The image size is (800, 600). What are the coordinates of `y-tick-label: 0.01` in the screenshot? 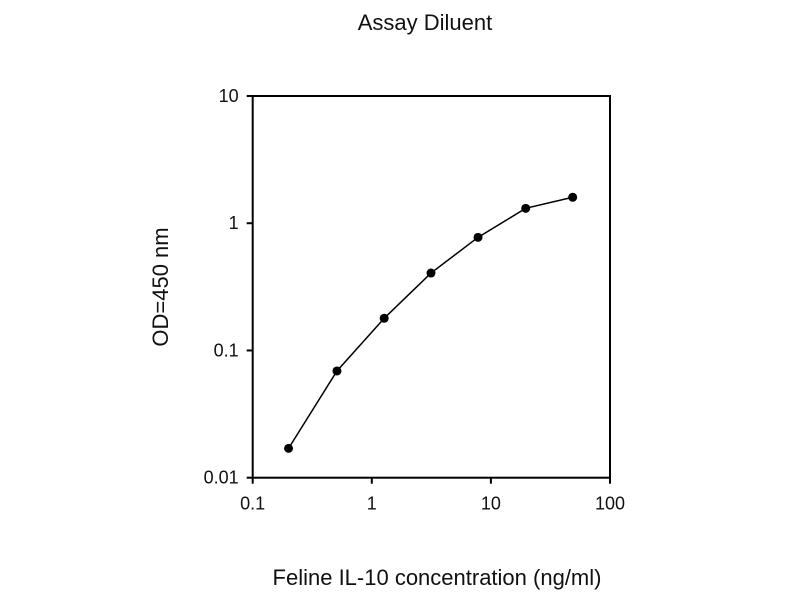 It's located at (221, 478).